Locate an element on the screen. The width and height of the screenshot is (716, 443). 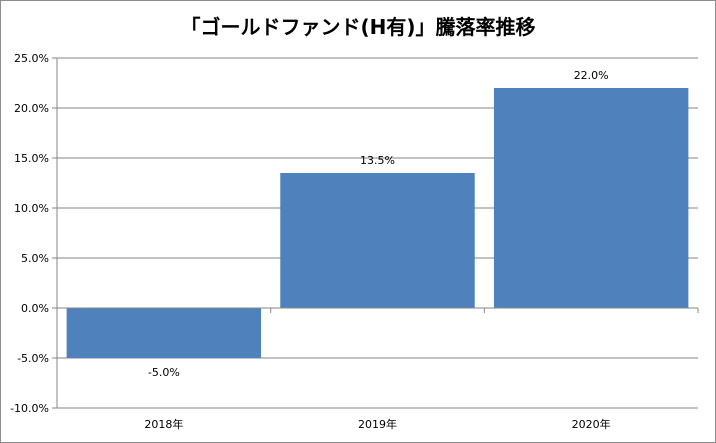
y-tick-label: -10.0% is located at coordinates (29, 408).